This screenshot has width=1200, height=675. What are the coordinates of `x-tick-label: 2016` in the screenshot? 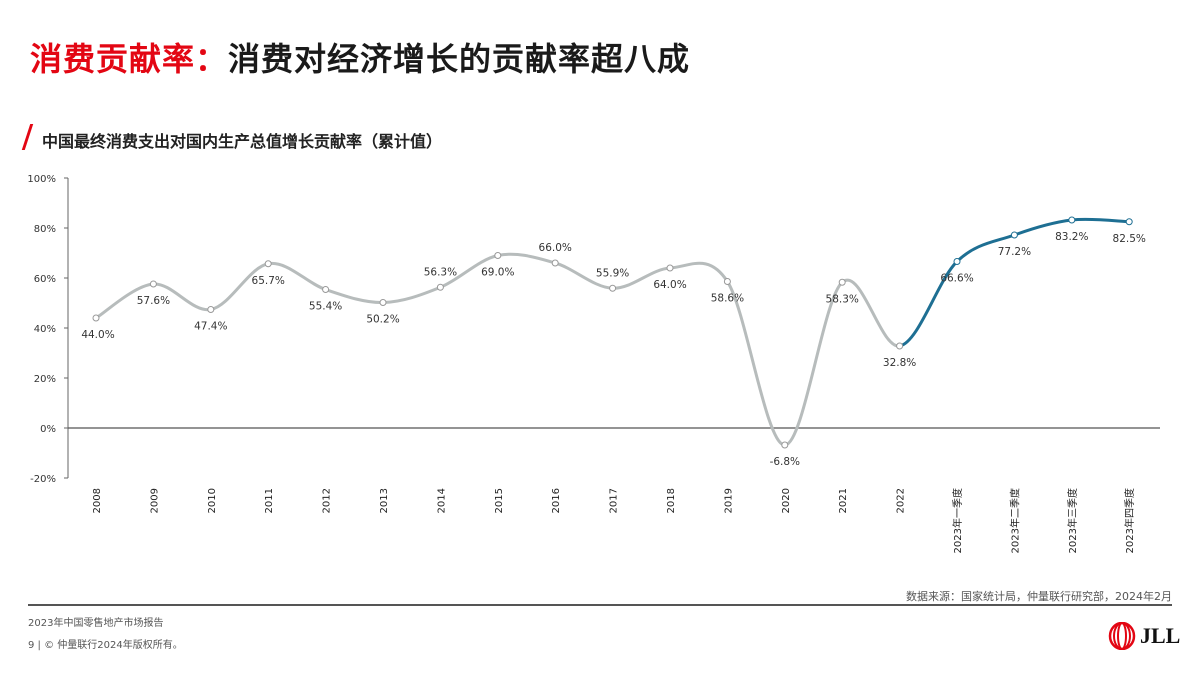 It's located at (556, 500).